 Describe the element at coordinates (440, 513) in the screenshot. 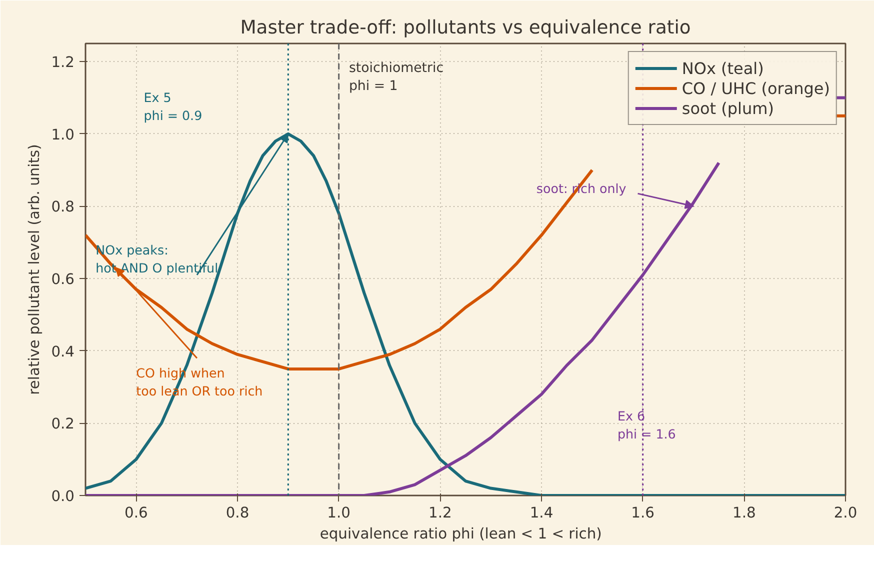

I see `x-tick-label: 1.2` at that location.